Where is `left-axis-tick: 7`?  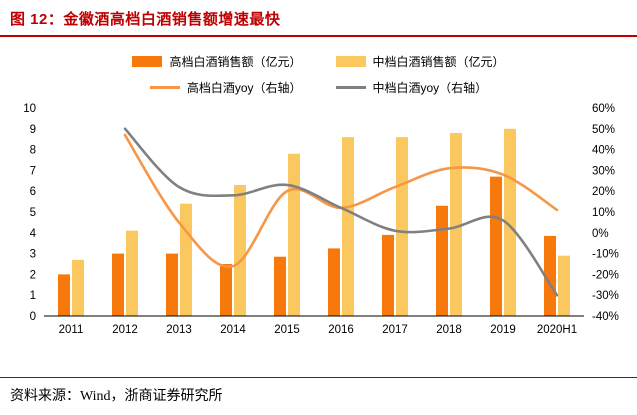
left-axis-tick: 7 is located at coordinates (33, 171).